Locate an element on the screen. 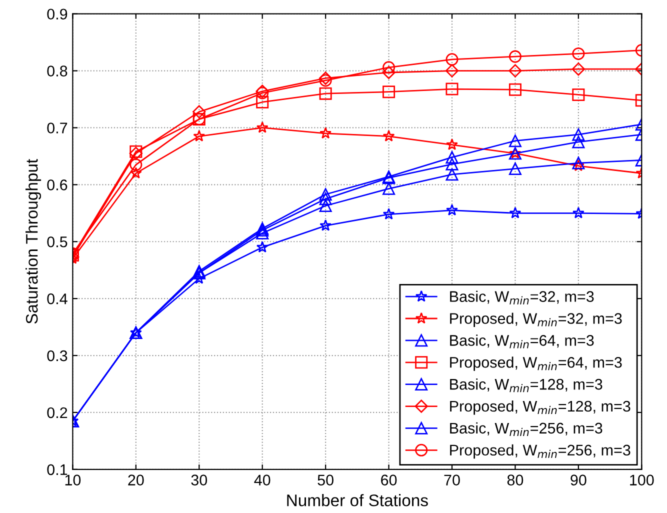 This screenshot has height=513, width=667. x-tick-label: 40 is located at coordinates (262, 480).